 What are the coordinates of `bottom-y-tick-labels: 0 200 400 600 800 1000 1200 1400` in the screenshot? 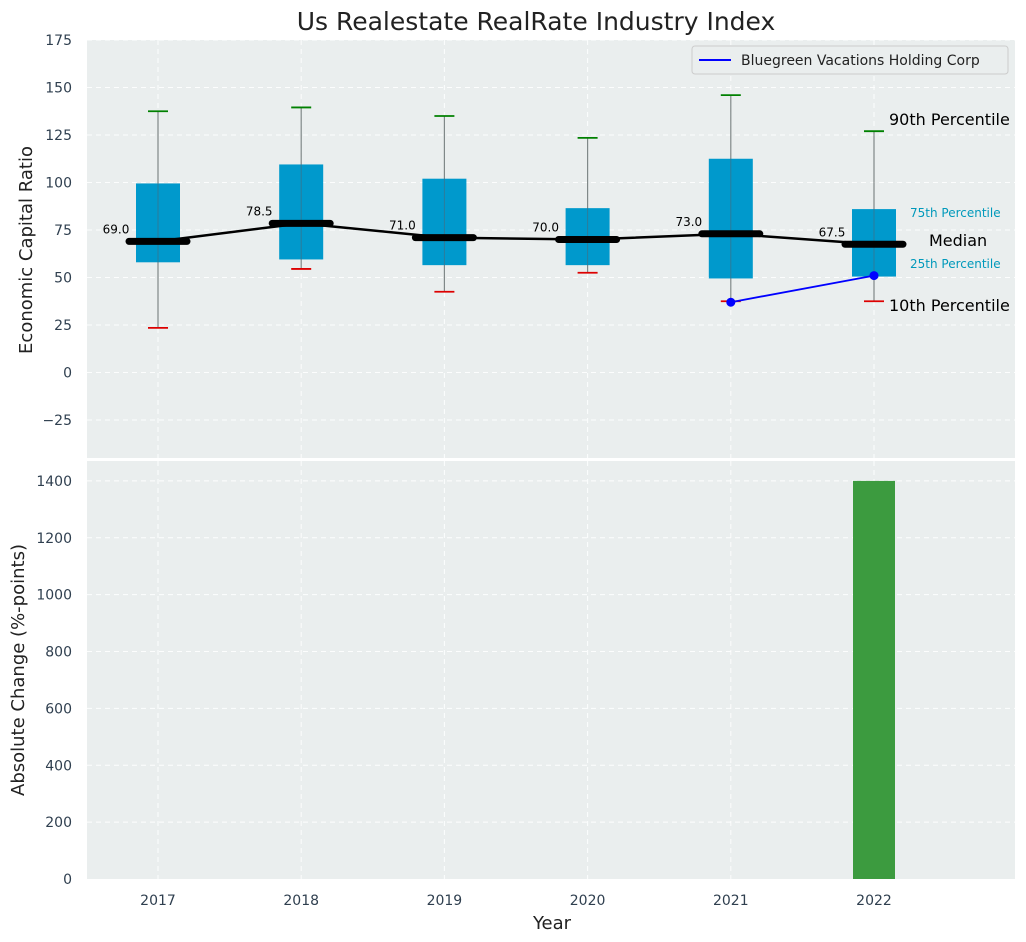 It's located at (54, 681).